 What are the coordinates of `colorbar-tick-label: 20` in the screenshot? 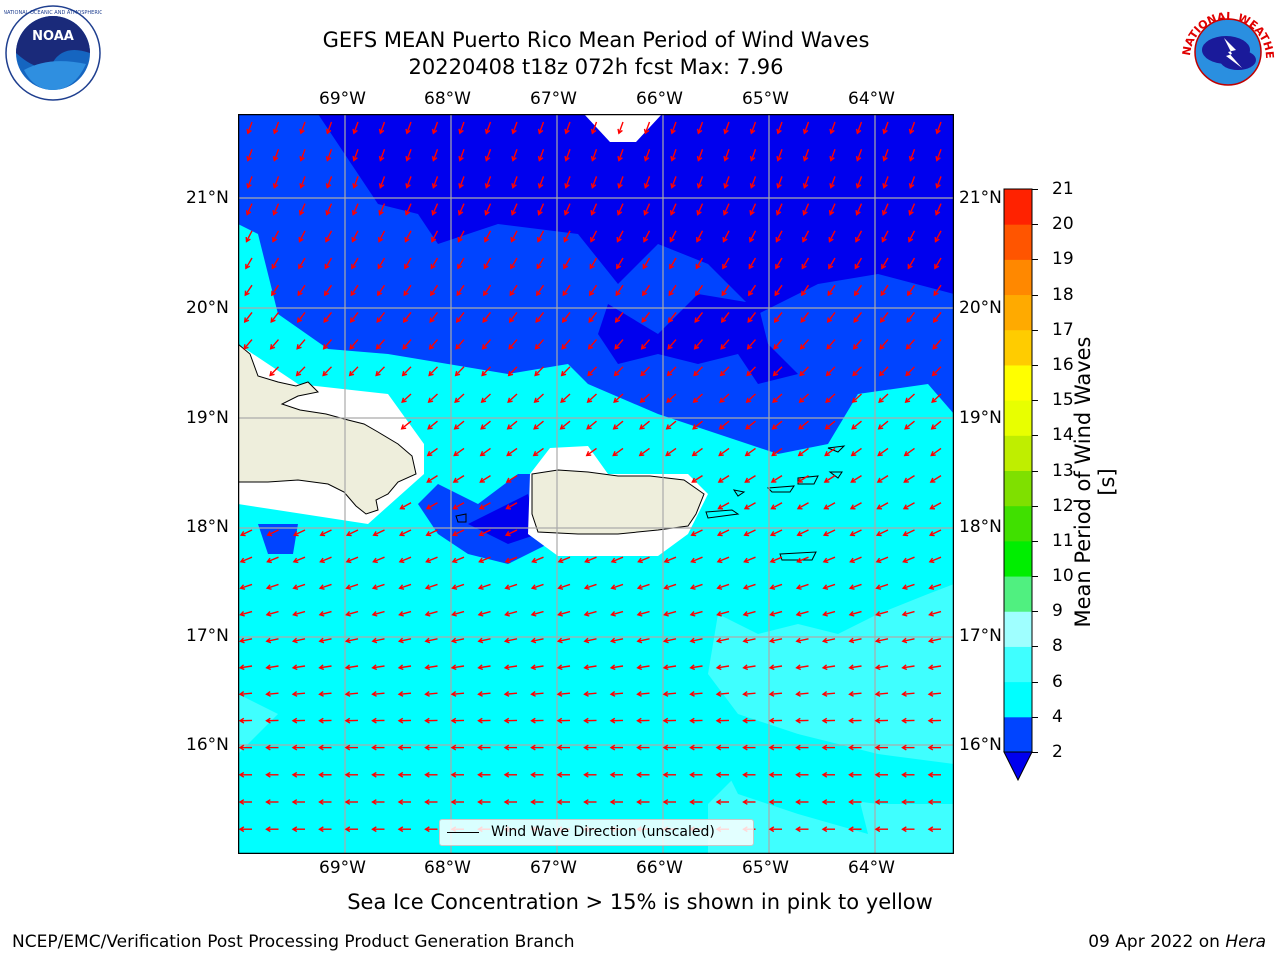 It's located at (1063, 224).